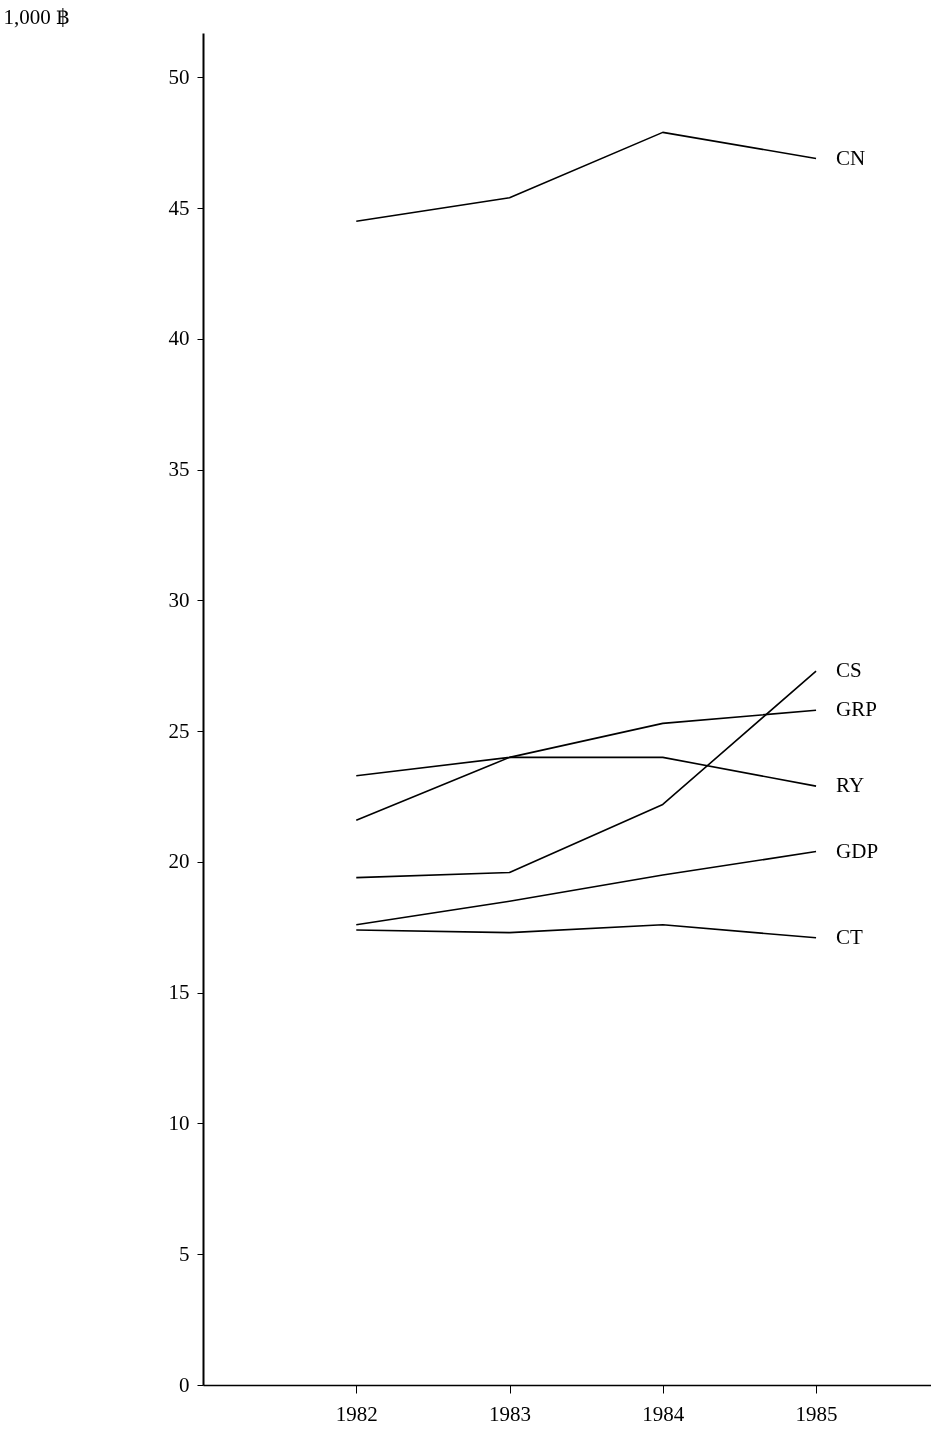  I want to click on series-label: CT, so click(850, 936).